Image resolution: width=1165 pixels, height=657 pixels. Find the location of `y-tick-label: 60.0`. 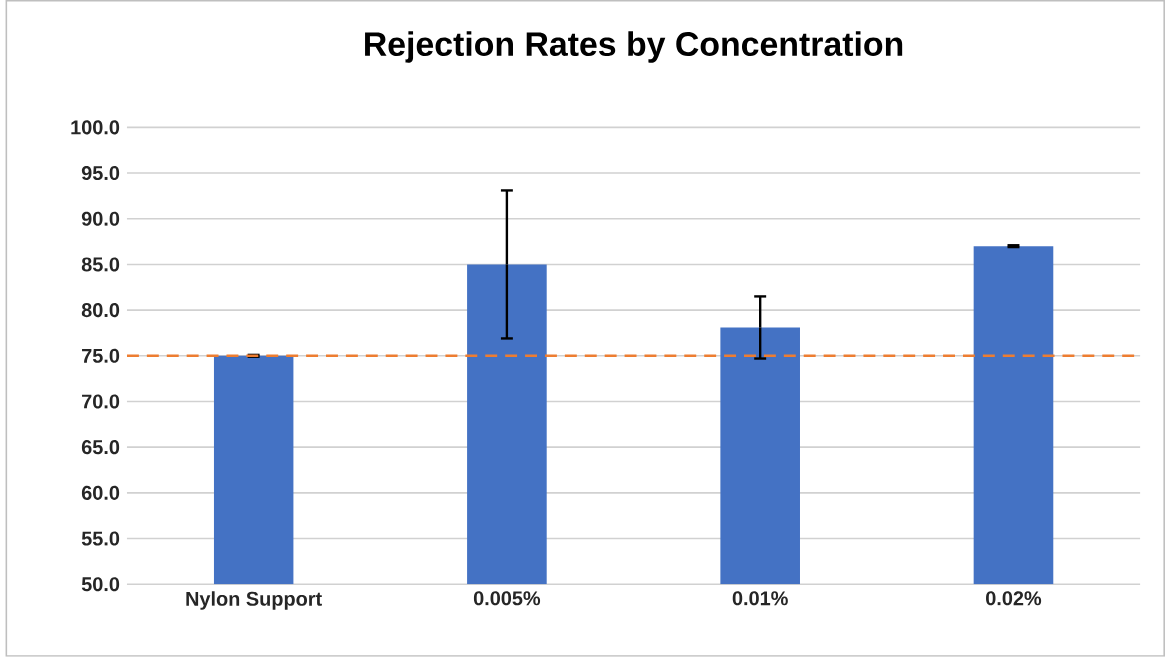

y-tick-label: 60.0 is located at coordinates (100, 492).